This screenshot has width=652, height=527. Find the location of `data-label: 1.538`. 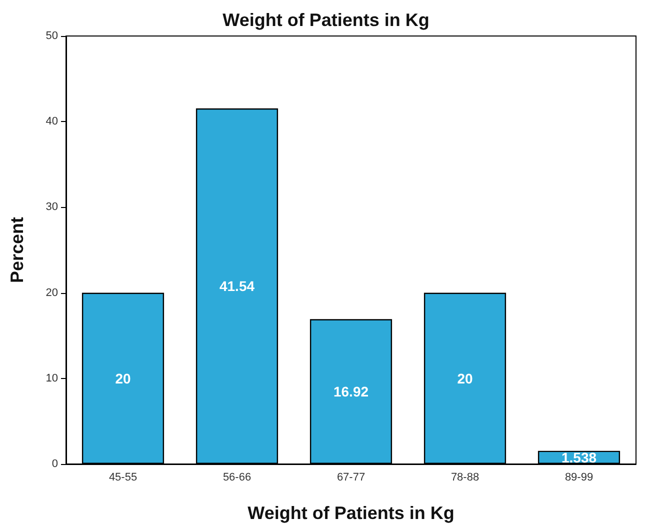

data-label: 1.538 is located at coordinates (579, 457).